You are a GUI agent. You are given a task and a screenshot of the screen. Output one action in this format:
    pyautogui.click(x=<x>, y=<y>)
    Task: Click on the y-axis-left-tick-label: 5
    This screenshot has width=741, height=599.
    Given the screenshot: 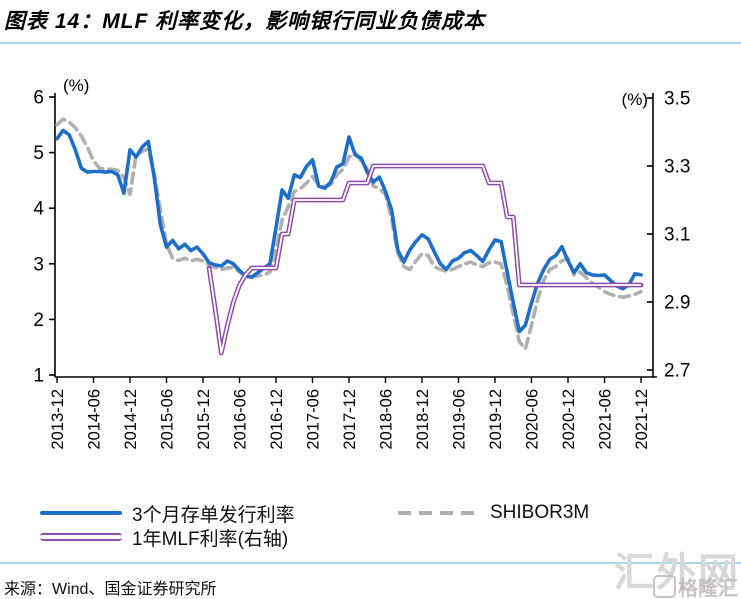 What is the action you would take?
    pyautogui.click(x=38, y=153)
    